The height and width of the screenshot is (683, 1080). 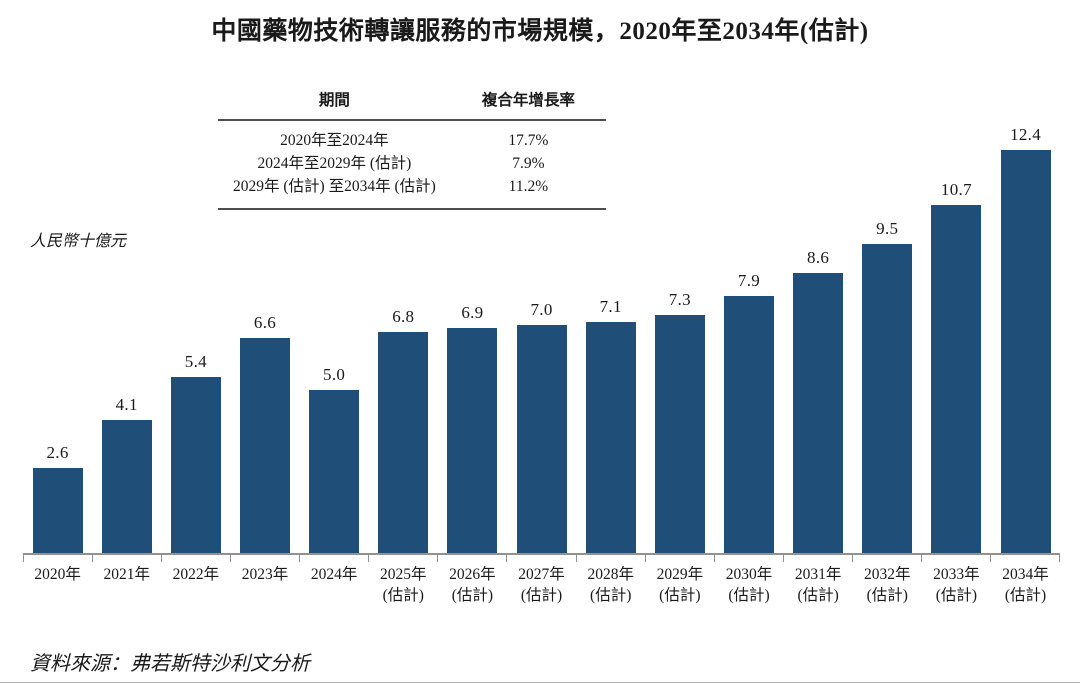 I want to click on x-axis-label-year: 2034年, so click(x=1025, y=574).